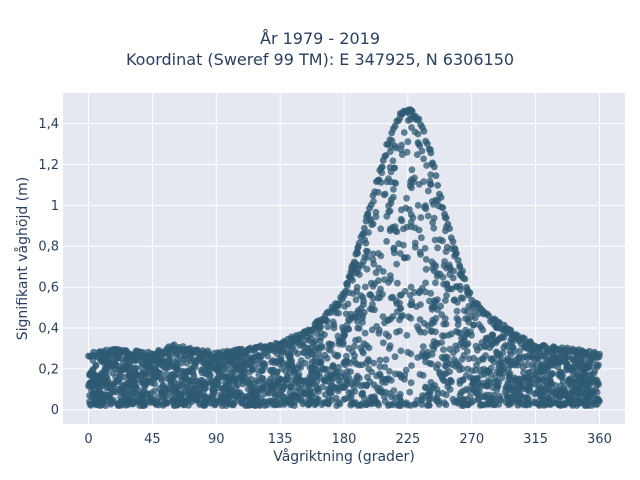 This screenshot has height=480, width=640. I want to click on y-axis-ticks: 0 0,2 0,4 0,6 0,8 1 1,2 1,4, so click(48, 267).